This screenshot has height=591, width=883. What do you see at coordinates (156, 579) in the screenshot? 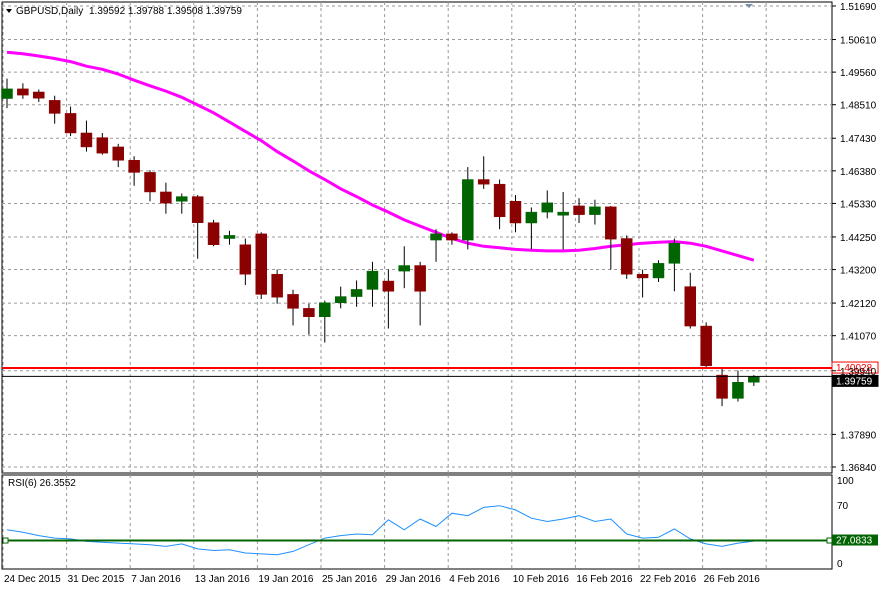
I see `date-tick-label: 7 Jan 2016` at bounding box center [156, 579].